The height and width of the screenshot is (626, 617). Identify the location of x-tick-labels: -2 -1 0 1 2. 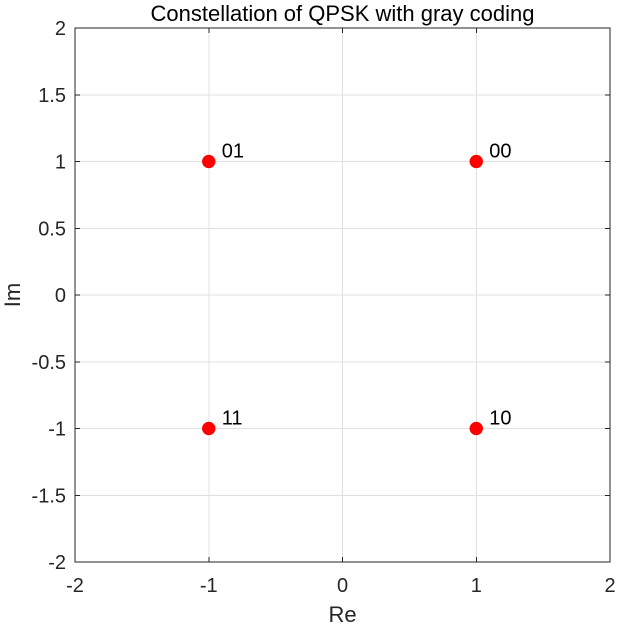
(340, 586).